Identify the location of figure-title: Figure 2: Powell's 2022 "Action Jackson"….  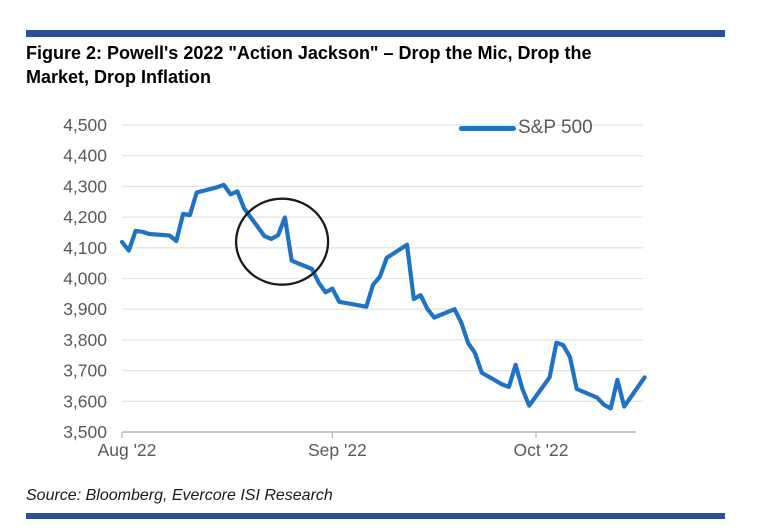
(309, 65).